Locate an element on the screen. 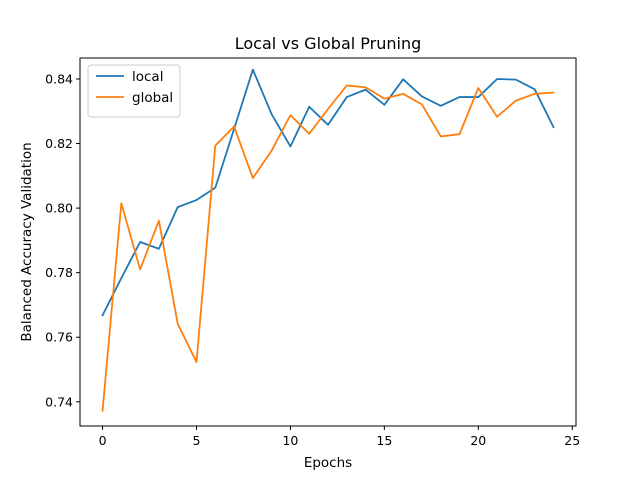 The image size is (640, 480). legend: local global is located at coordinates (134, 91).